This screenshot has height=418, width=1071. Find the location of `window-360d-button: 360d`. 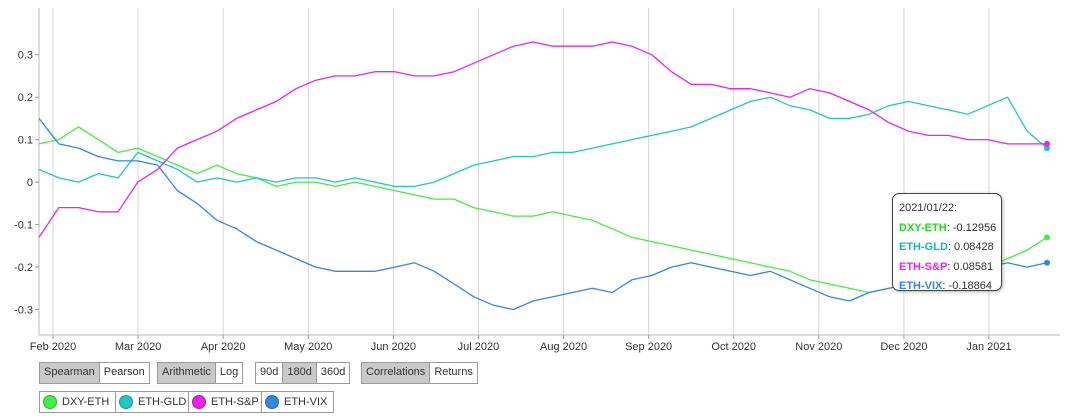

window-360d-button: 360d is located at coordinates (333, 372).